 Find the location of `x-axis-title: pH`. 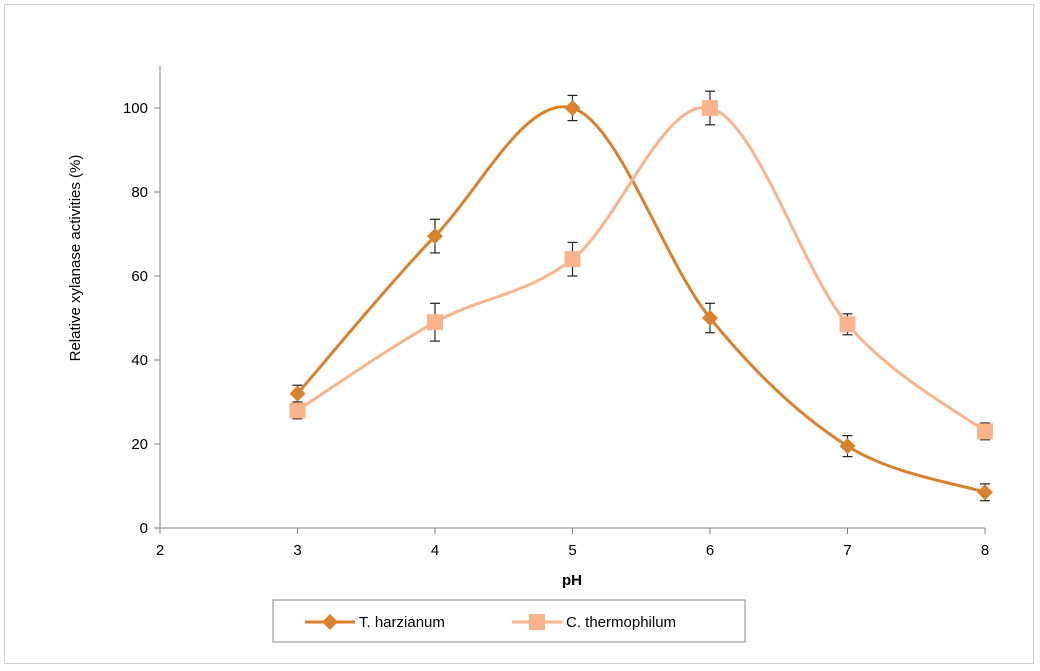

x-axis-title: pH is located at coordinates (572, 580).